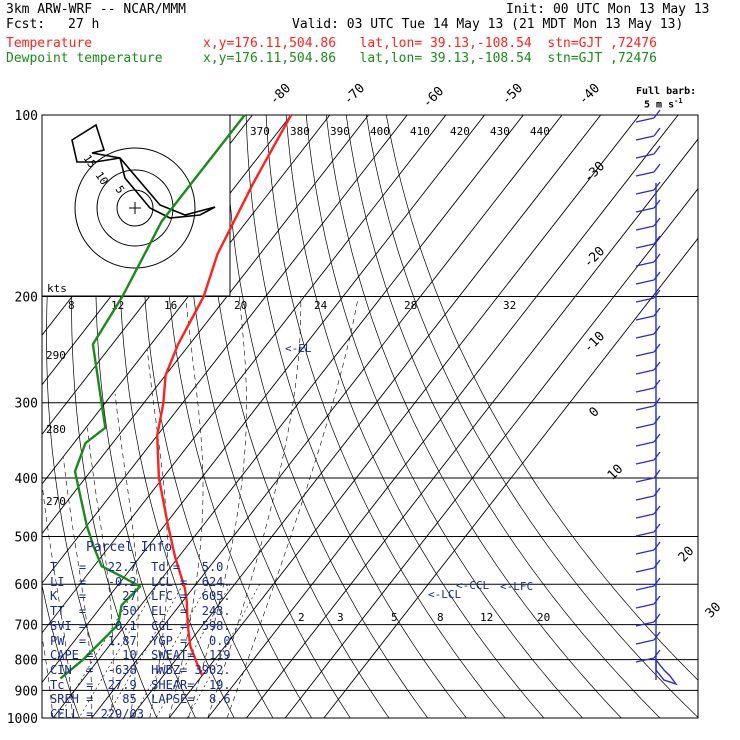  Describe the element at coordinates (26, 537) in the screenshot. I see `pressure-tick-label: 500` at that location.